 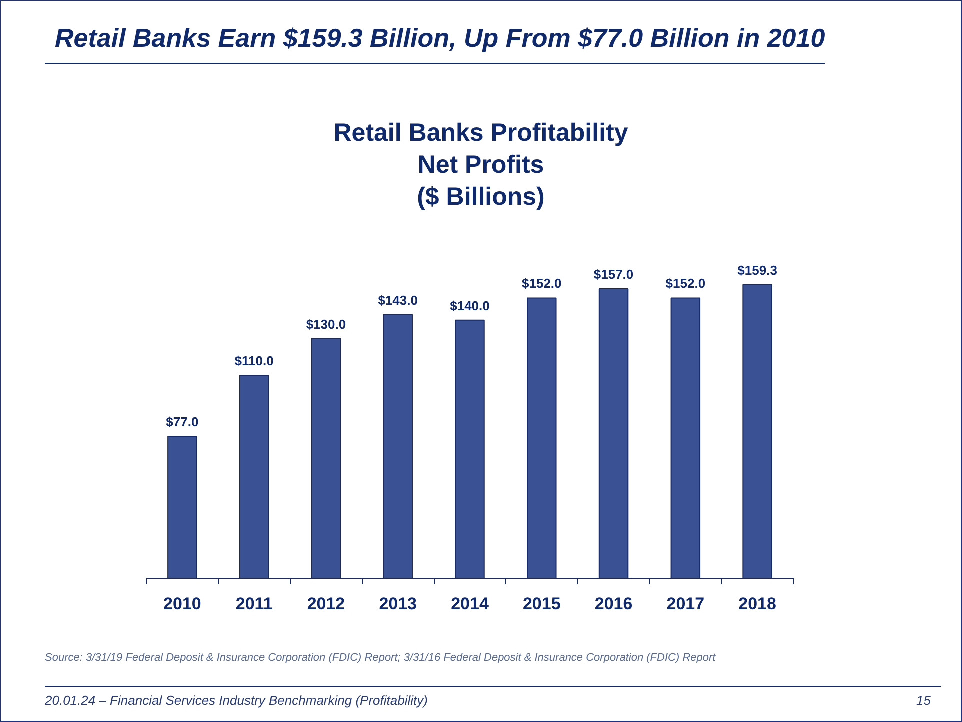 I want to click on x-tick-label: 2014, so click(x=470, y=604).